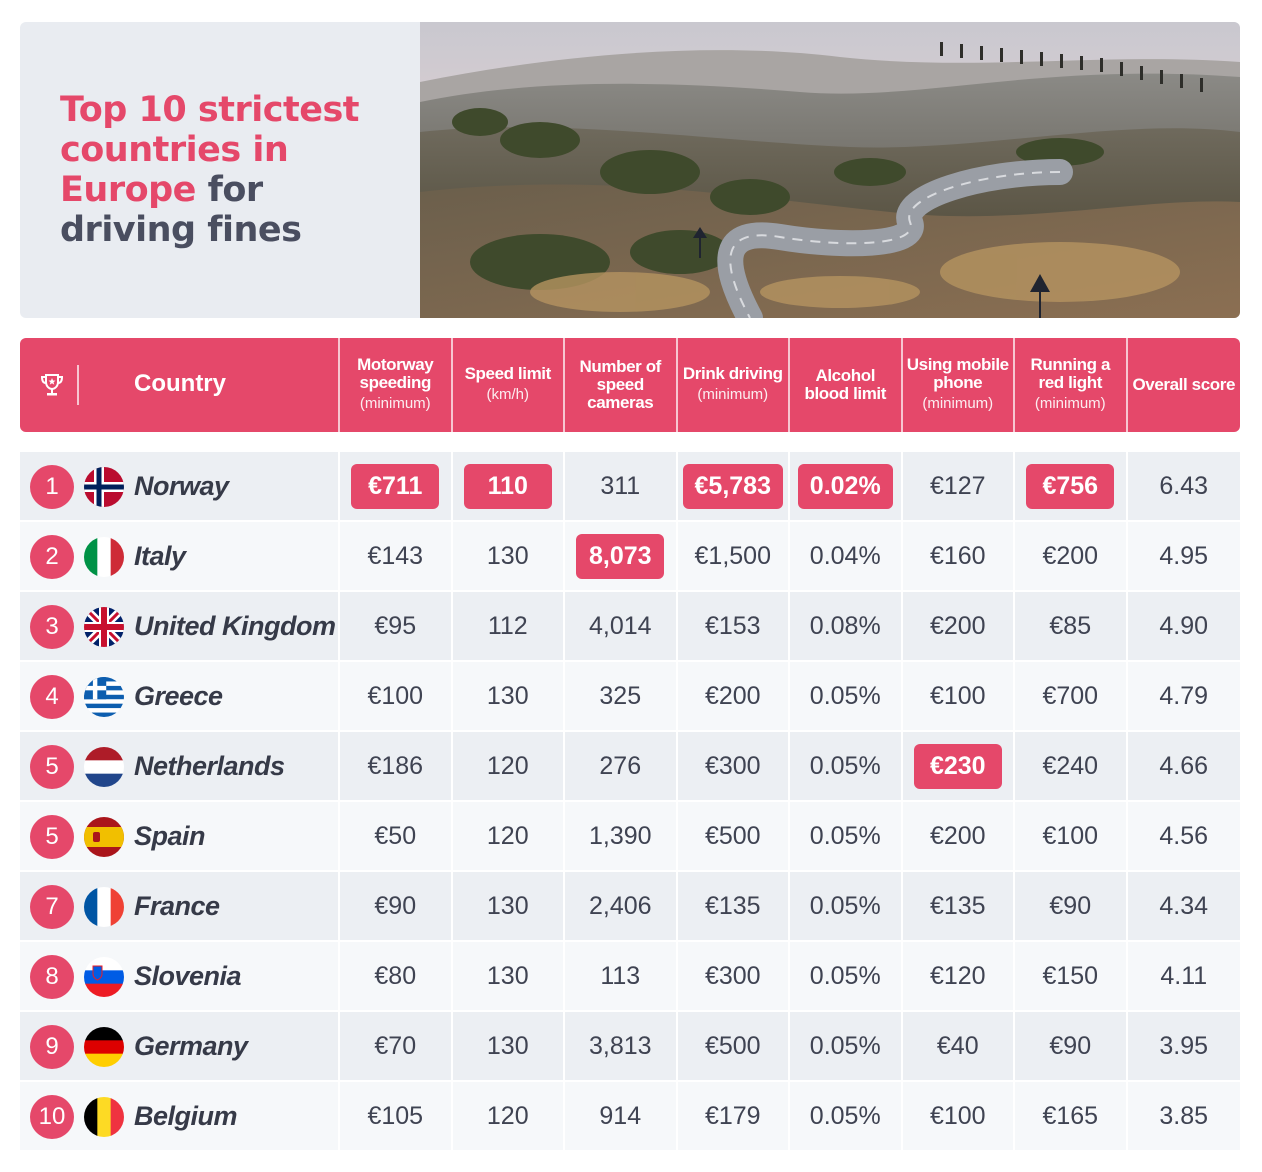  What do you see at coordinates (180, 1116) in the screenshot?
I see `country-cell: 10 Belgium` at bounding box center [180, 1116].